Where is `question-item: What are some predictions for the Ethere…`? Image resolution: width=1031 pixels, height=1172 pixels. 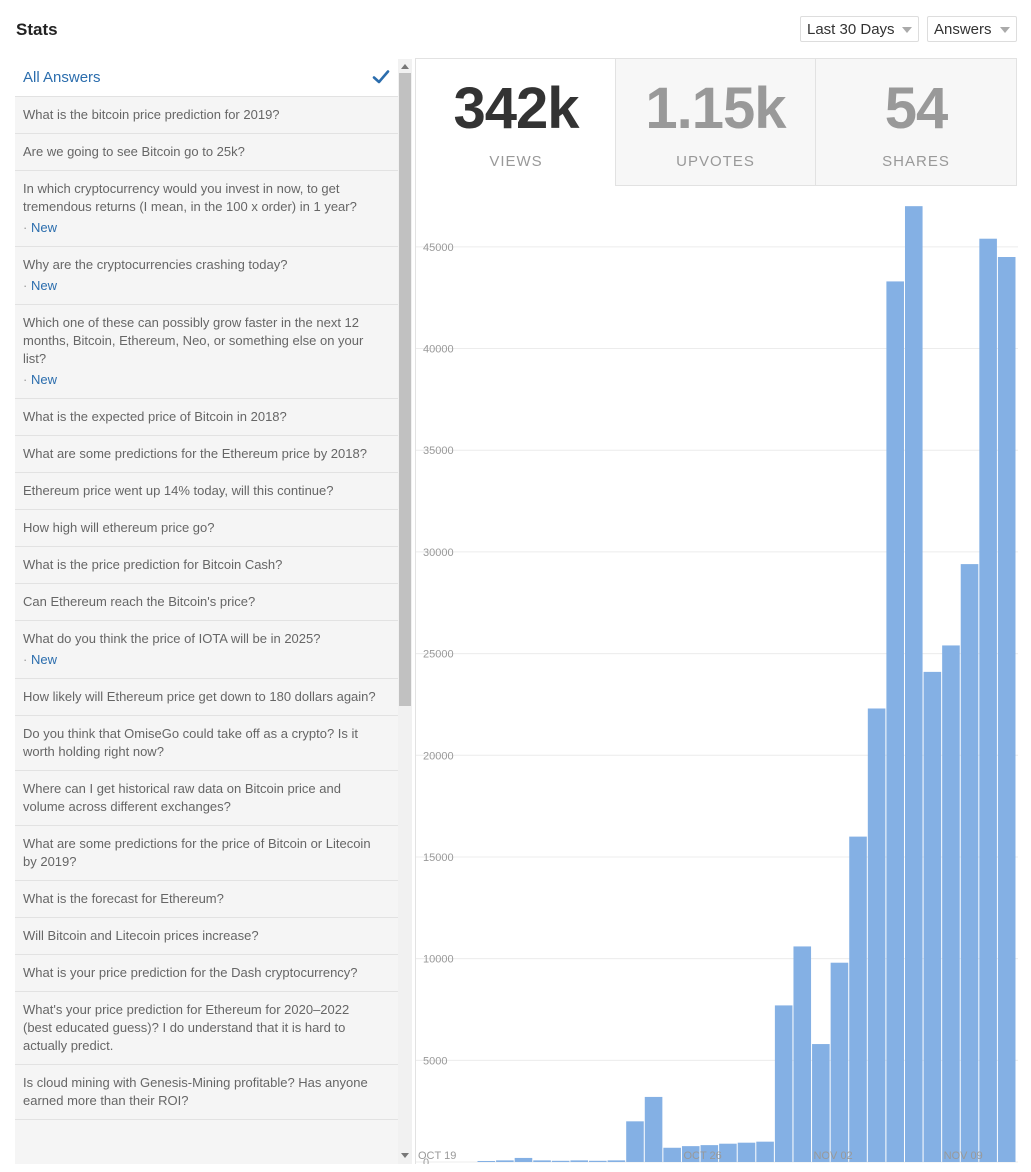
question-item: What are some predictions for the Ethere… is located at coordinates (206, 454).